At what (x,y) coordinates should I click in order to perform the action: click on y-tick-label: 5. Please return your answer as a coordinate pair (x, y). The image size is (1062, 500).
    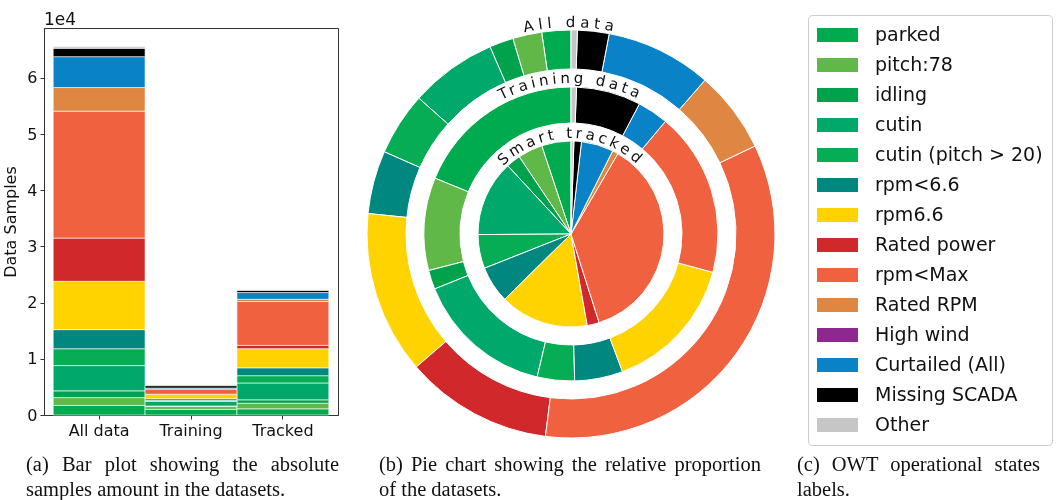
    Looking at the image, I should click on (32, 134).